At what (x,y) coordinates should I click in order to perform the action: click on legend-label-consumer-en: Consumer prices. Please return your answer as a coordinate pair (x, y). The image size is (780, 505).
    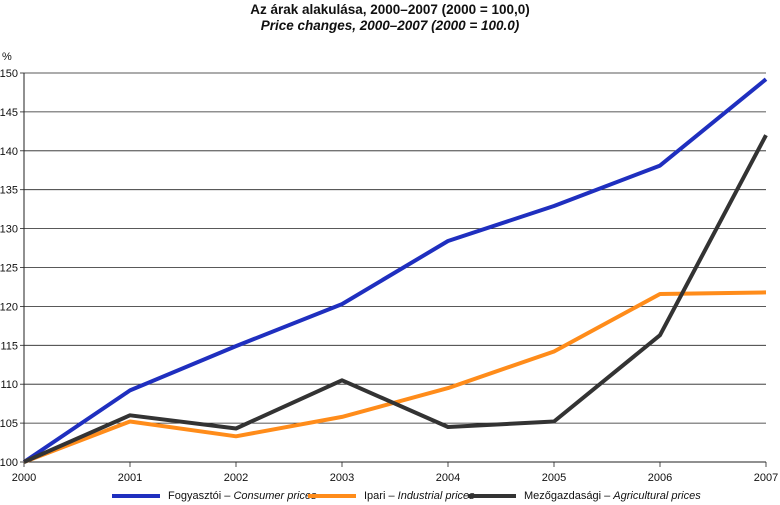
    Looking at the image, I should click on (275, 496).